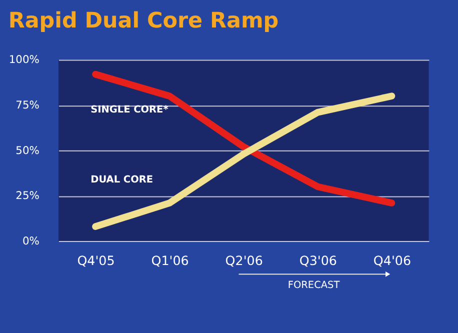  Describe the element at coordinates (28, 105) in the screenshot. I see `y-tick-label: 75%` at that location.